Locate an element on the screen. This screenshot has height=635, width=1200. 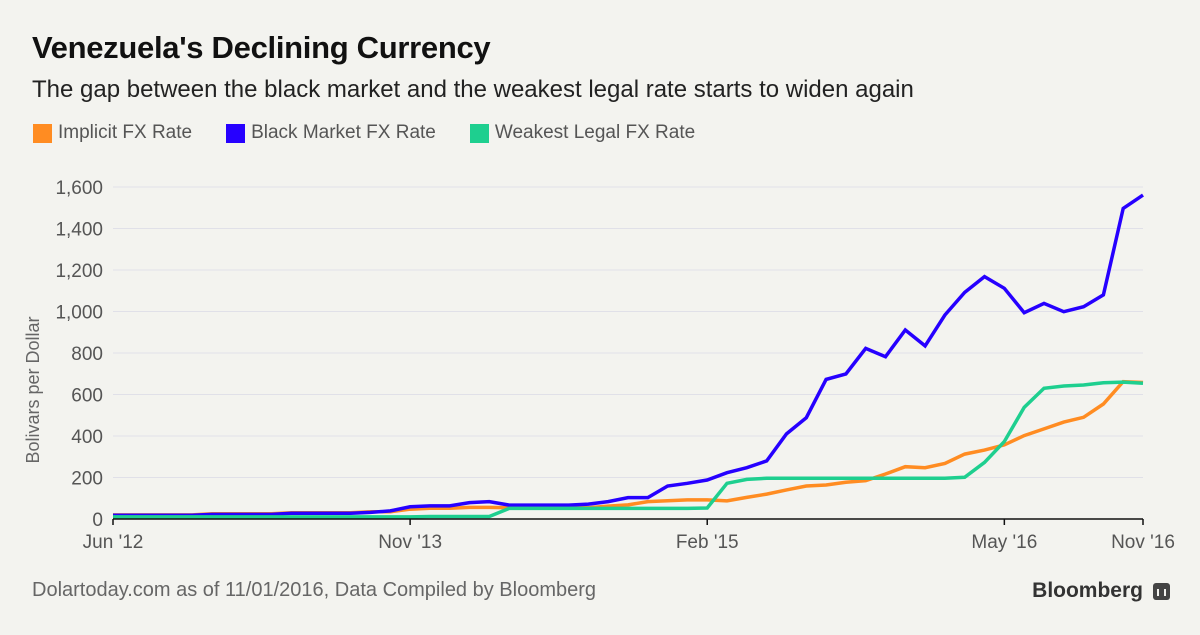
x-tick-label: May '16 is located at coordinates (1004, 542).